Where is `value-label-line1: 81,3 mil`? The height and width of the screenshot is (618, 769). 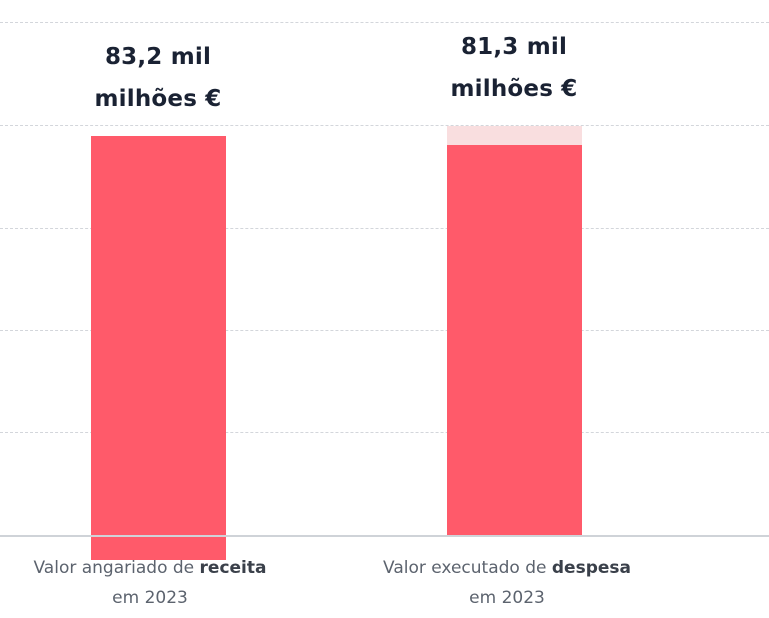
value-label-line1: 81,3 mil is located at coordinates (514, 46).